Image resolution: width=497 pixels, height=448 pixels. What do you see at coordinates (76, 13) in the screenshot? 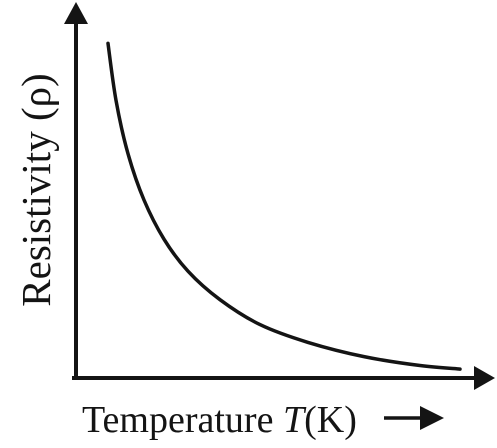
I see `y-axis-arrowhead` at bounding box center [76, 13].